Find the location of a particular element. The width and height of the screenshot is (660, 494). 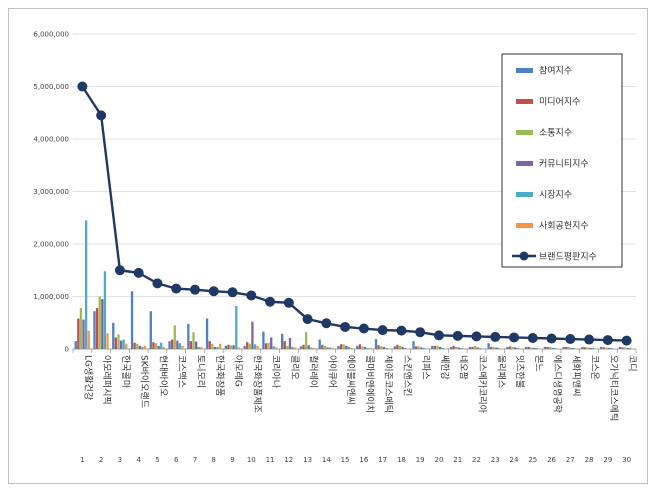

bar-4-참여지수 is located at coordinates (132, 320).